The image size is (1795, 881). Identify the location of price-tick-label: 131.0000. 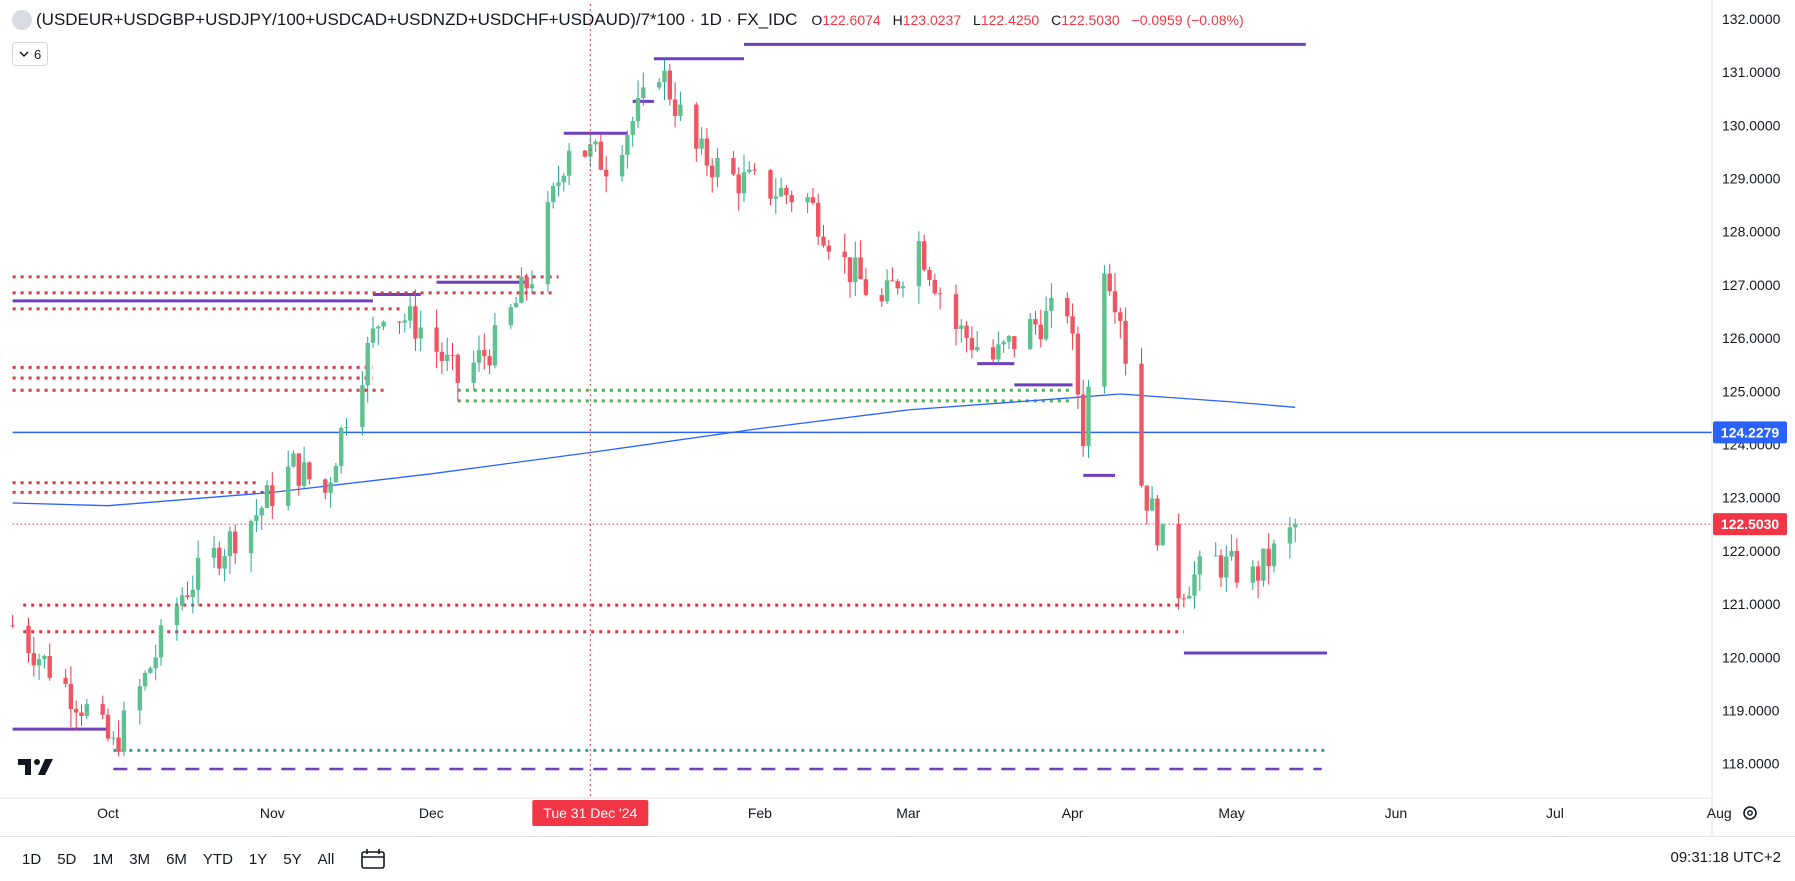
(1751, 72).